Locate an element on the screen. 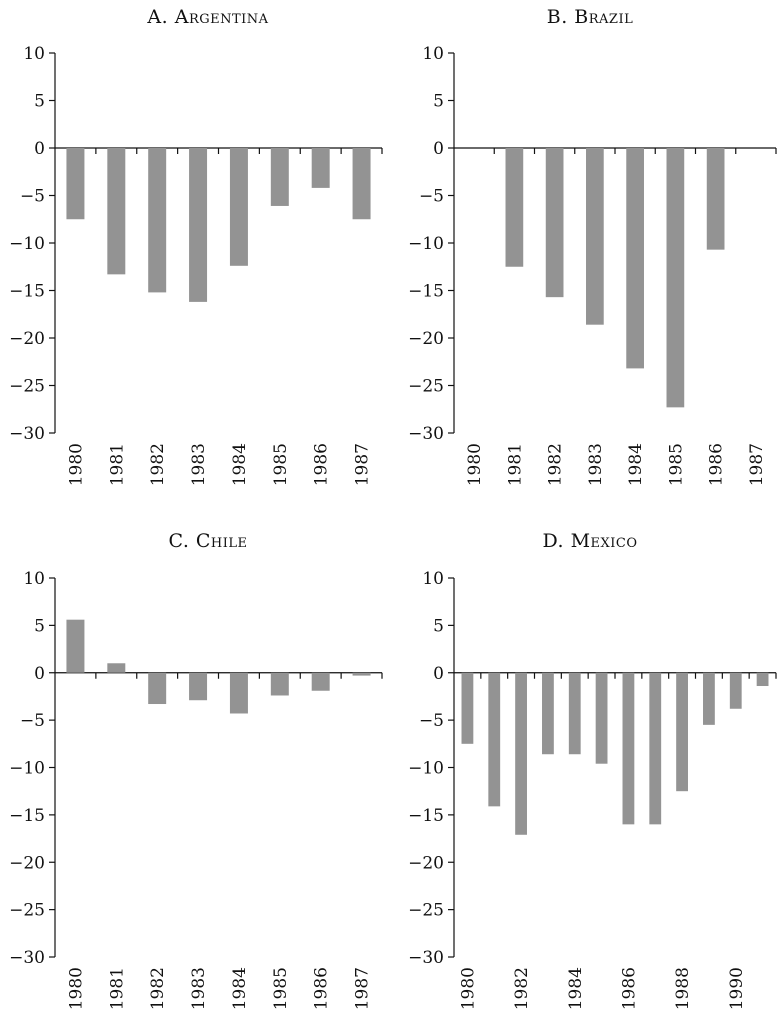  bar-1988 is located at coordinates (682, 732).